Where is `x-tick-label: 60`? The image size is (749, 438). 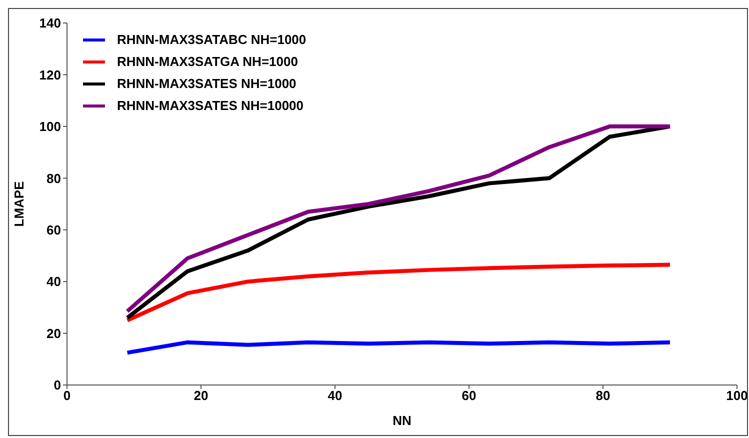 x-tick-label: 60 is located at coordinates (469, 396).